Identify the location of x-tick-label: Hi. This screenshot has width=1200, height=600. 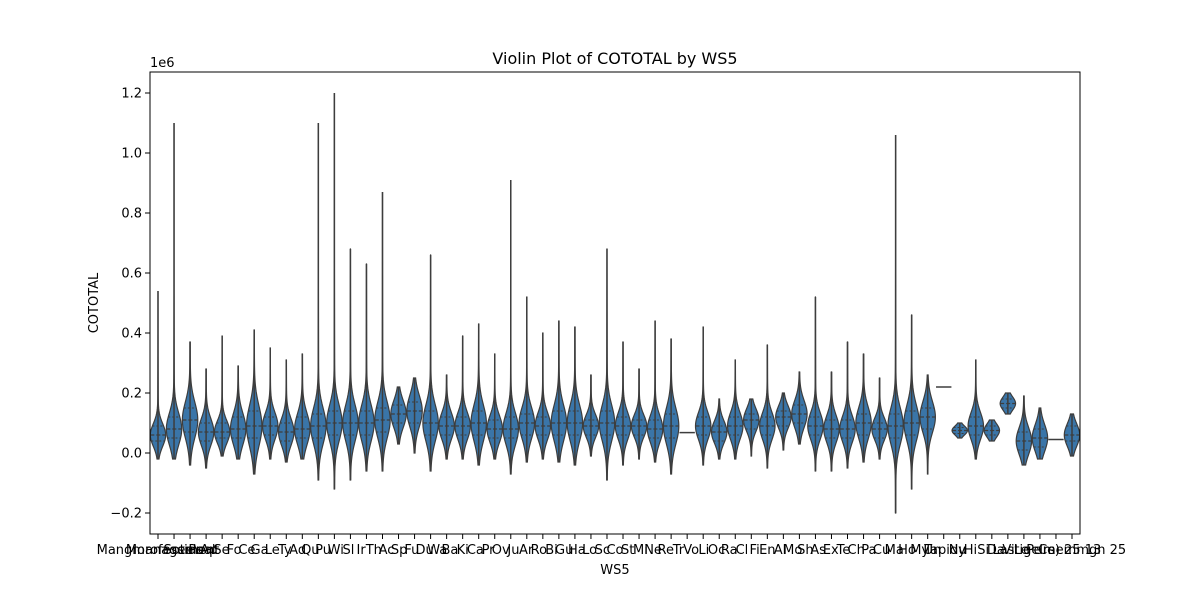
(970, 550).